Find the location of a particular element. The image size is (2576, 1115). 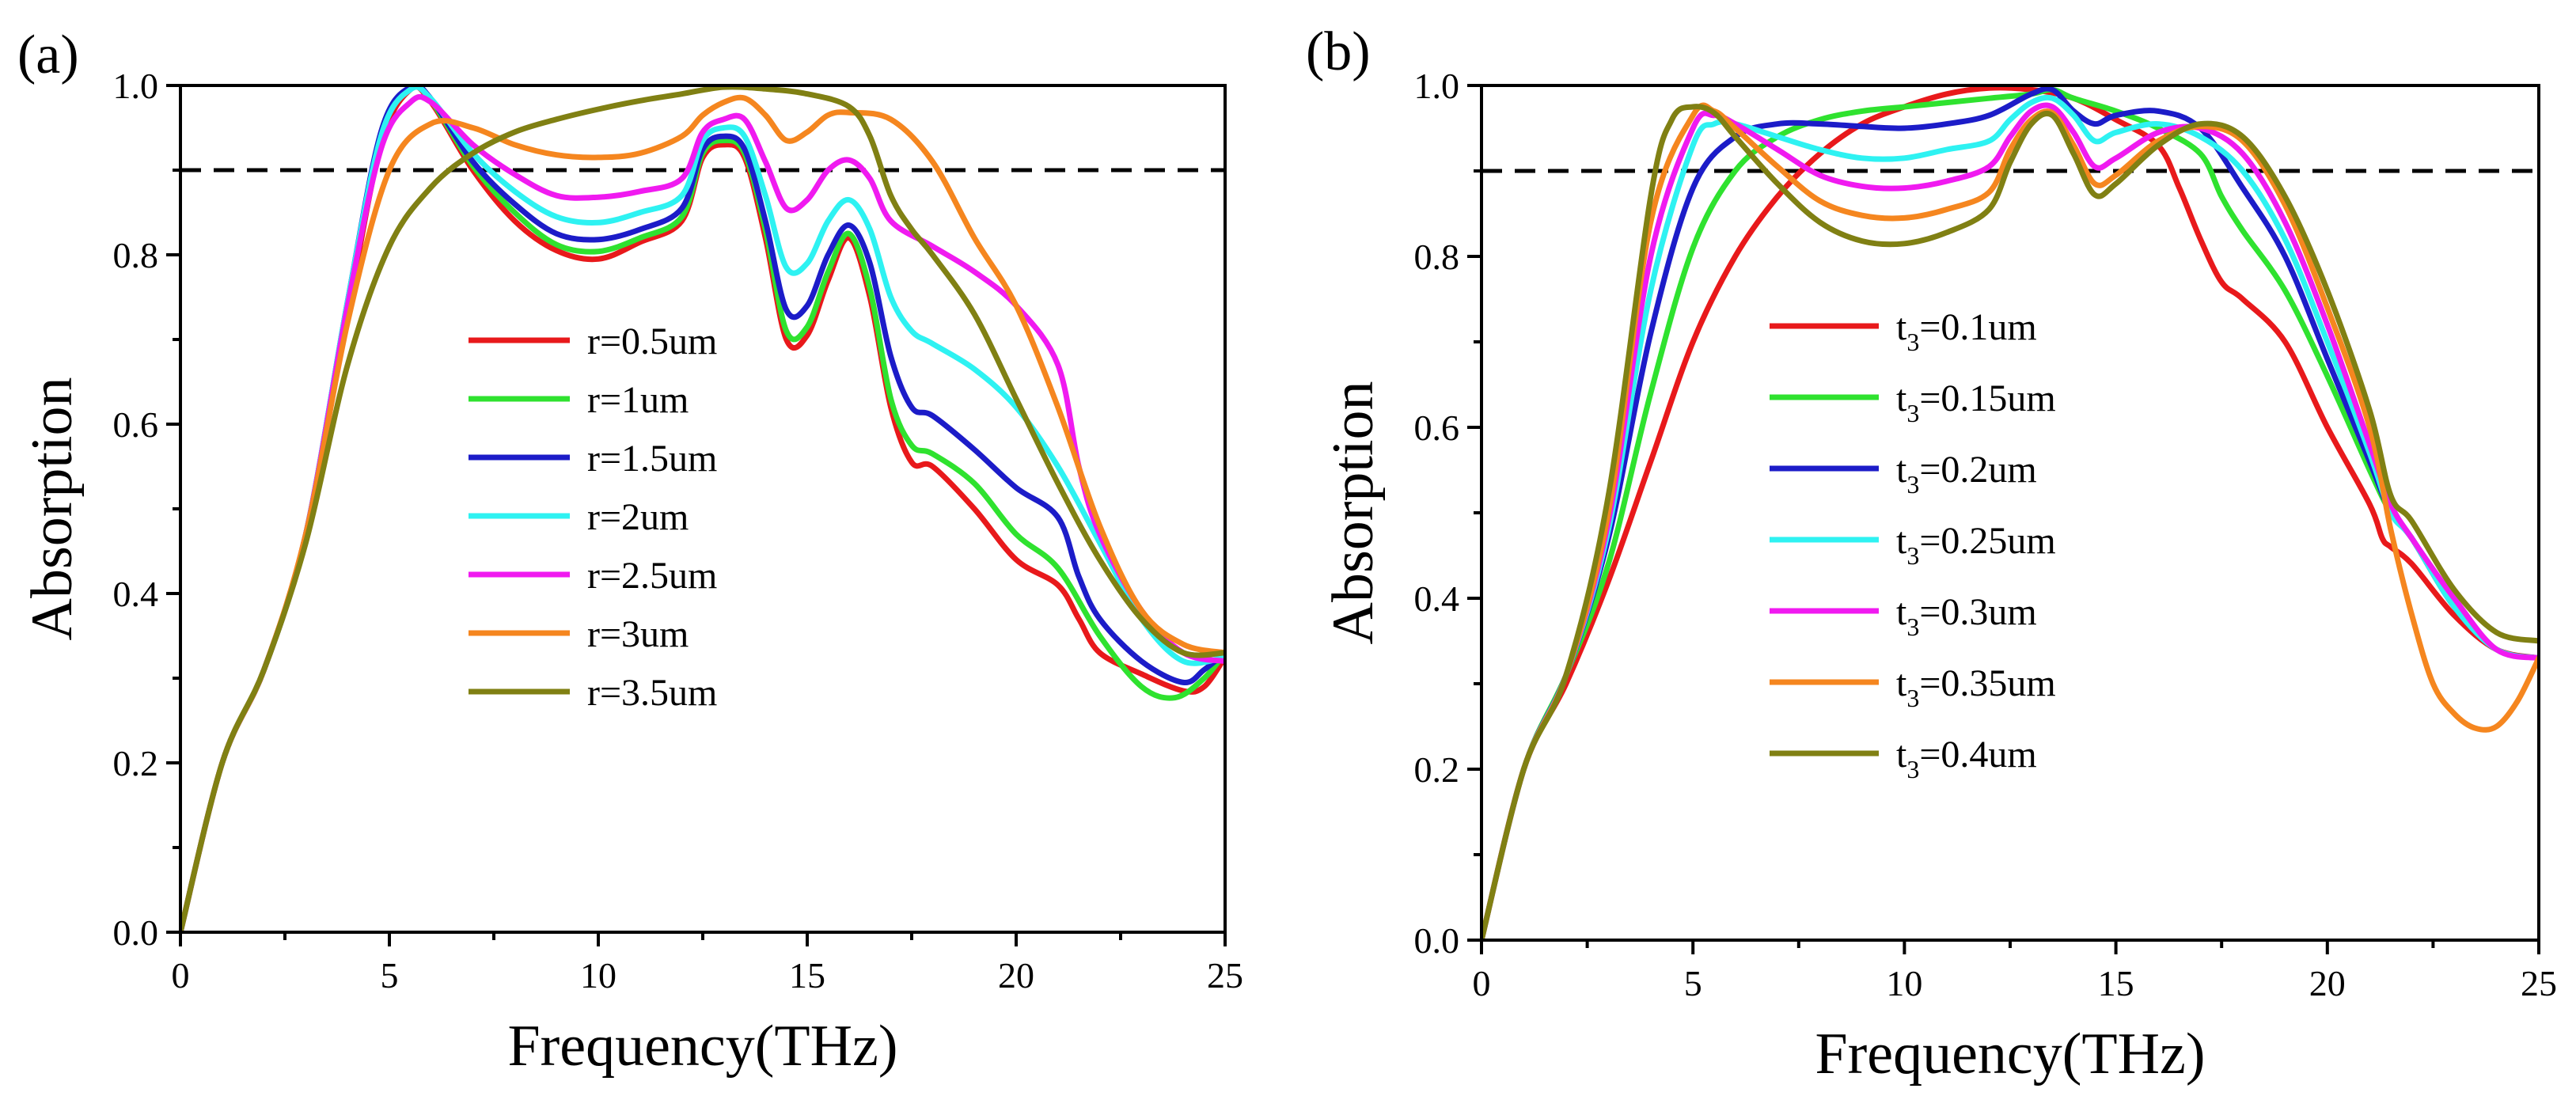

legend-label-rest: =0.2um is located at coordinates (1977, 470).